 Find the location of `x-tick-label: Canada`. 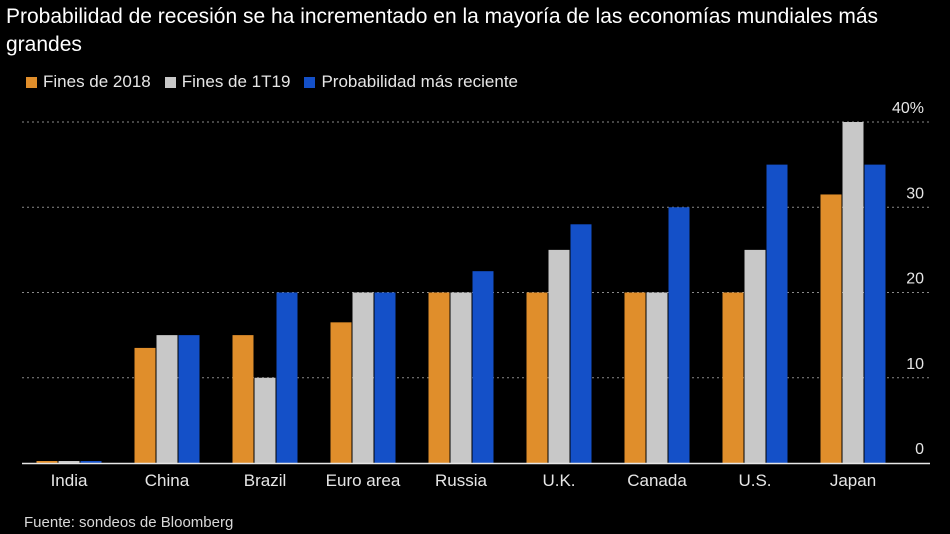

x-tick-label: Canada is located at coordinates (657, 480).